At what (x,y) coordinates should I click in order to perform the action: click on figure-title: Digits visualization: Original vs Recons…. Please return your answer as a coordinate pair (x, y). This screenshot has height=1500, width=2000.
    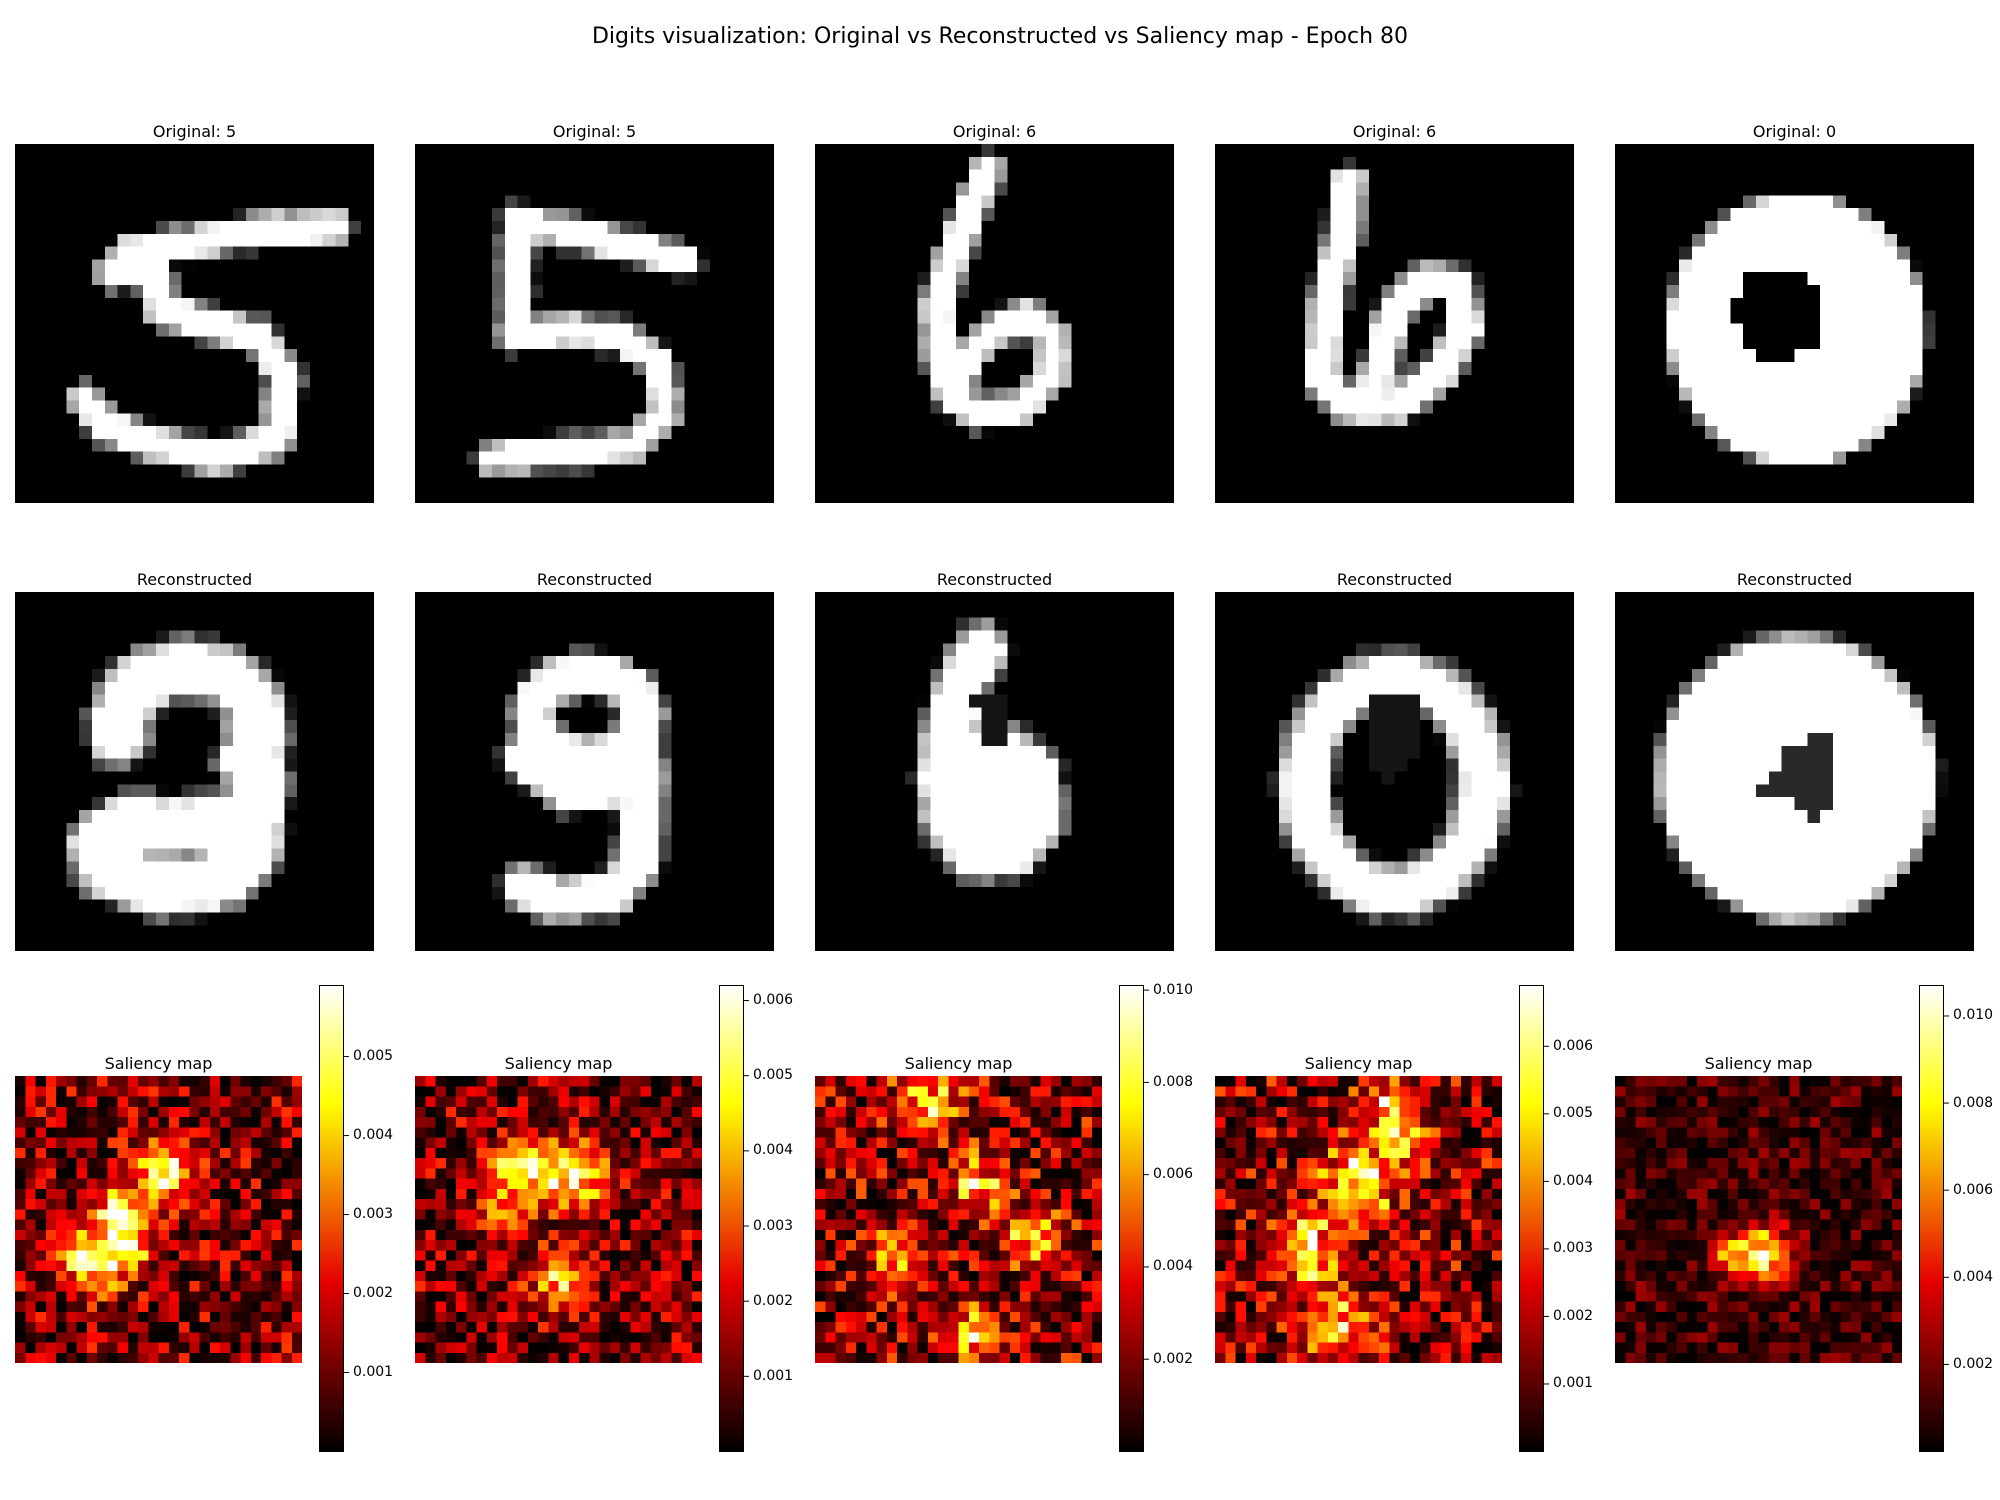
    Looking at the image, I should click on (1000, 36).